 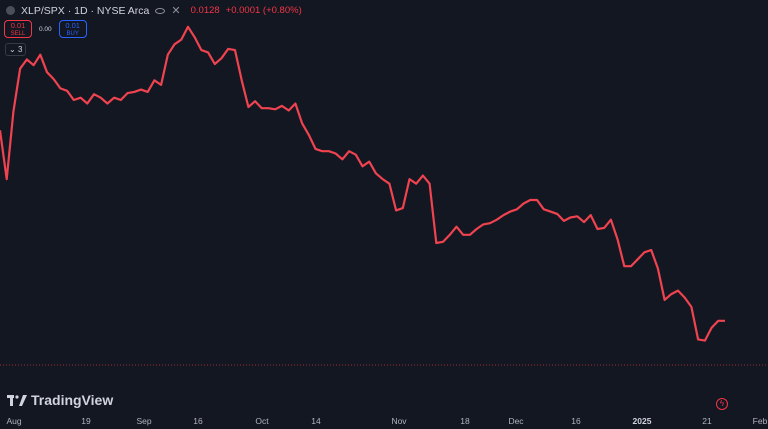 What do you see at coordinates (160, 10) in the screenshot?
I see `eye-icon` at bounding box center [160, 10].